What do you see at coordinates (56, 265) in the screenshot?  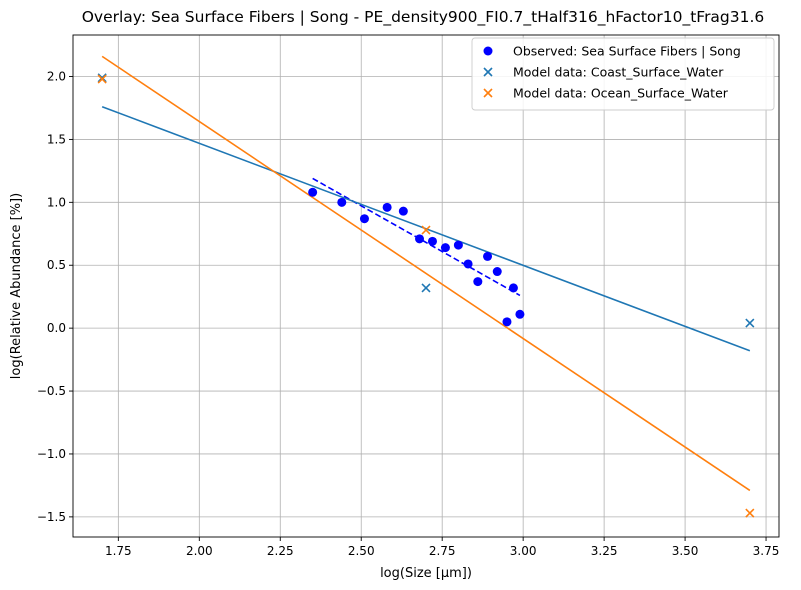 I see `y-tick-label-4: 0.5` at bounding box center [56, 265].